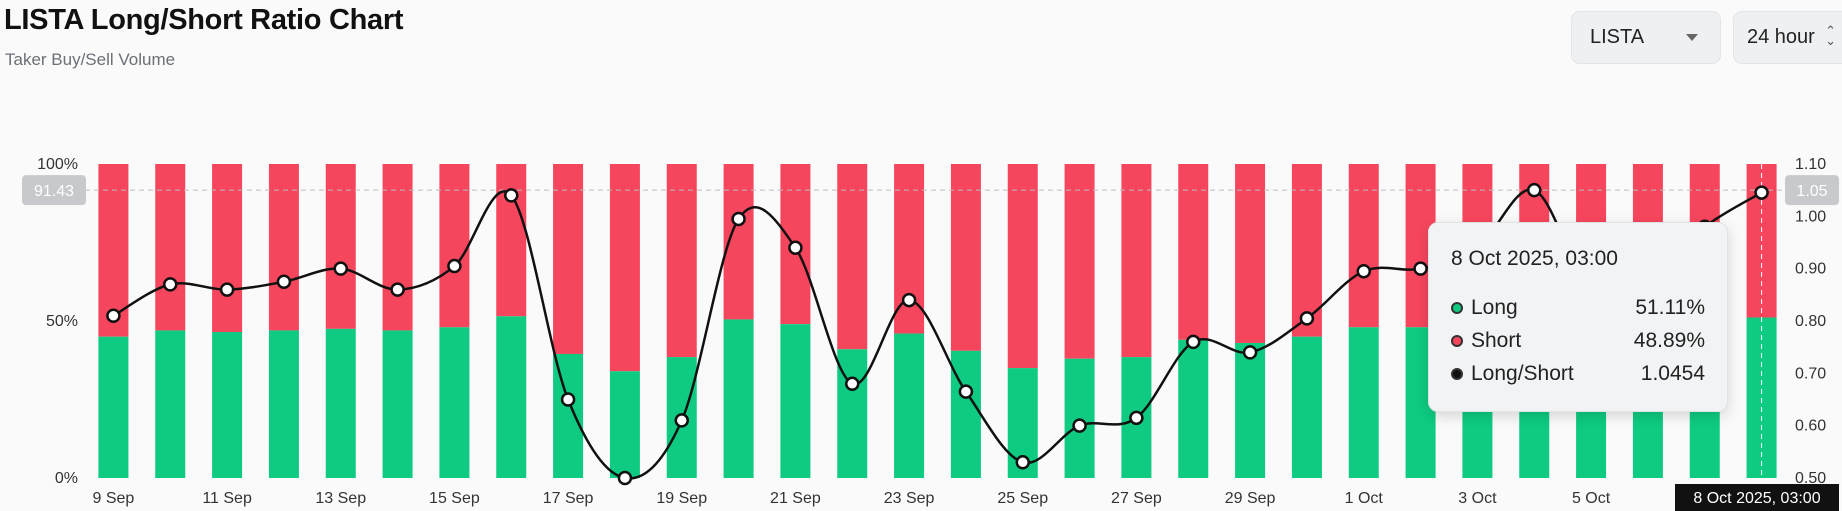  I want to click on x-tick-label: 29 Sep, so click(1250, 498).